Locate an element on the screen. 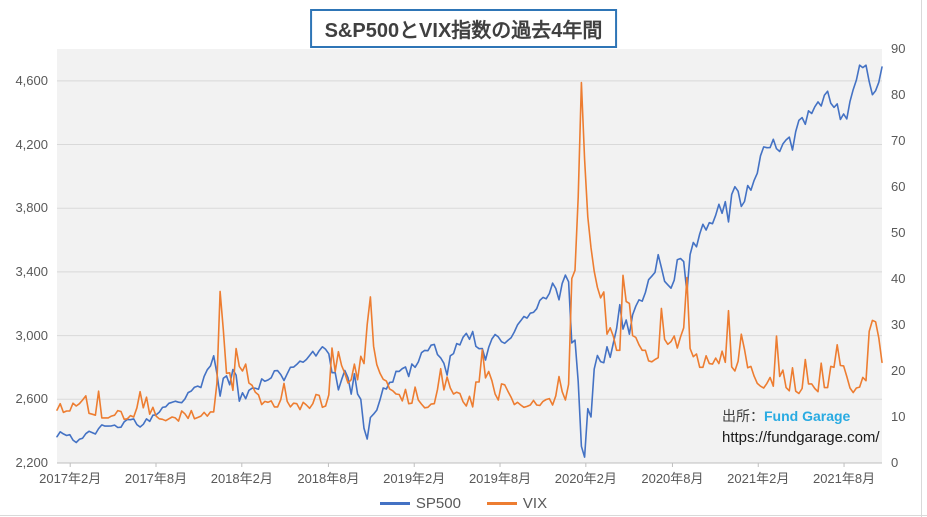 Image resolution: width=927 pixels, height=517 pixels. legend: SP500 VIX is located at coordinates (463, 503).